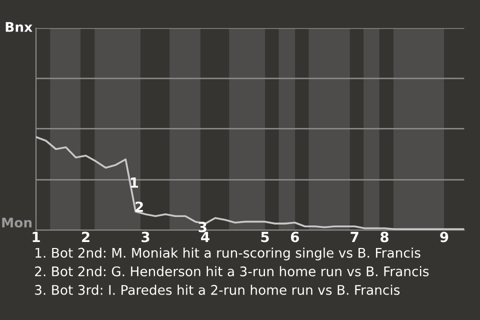  I want to click on text: Bnx, so click(19, 27).